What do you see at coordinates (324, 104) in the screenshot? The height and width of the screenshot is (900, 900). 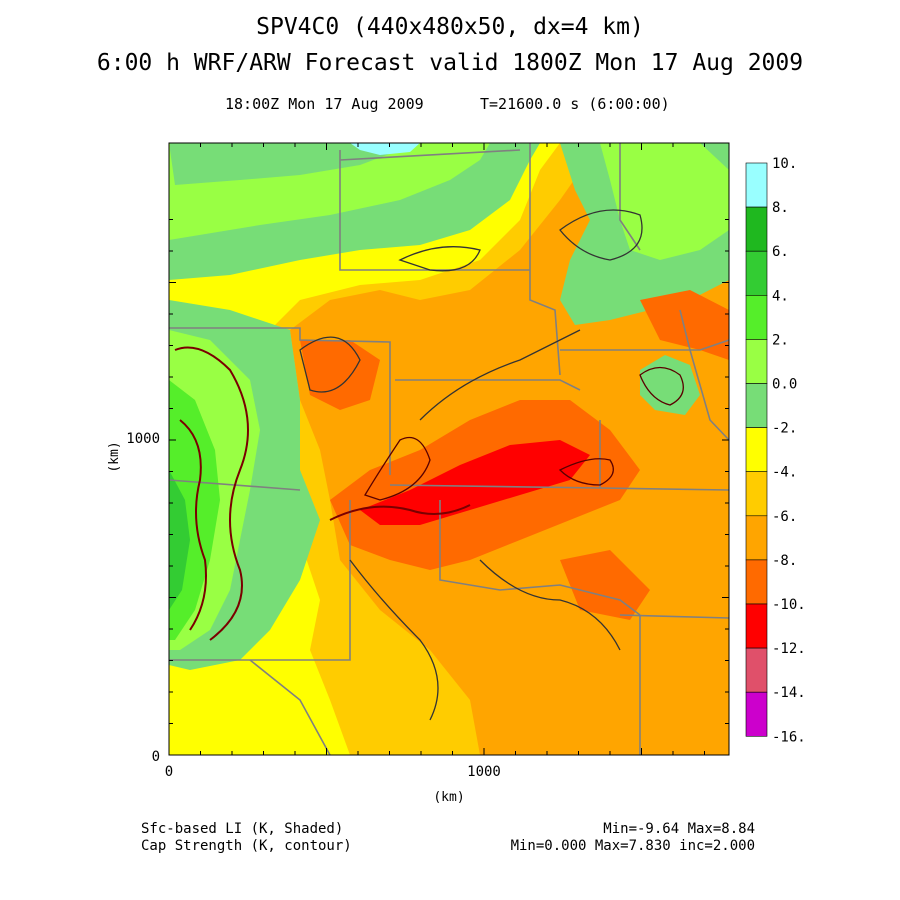 I see `valid-time: 18:00Z Mon 17 Aug 2009` at bounding box center [324, 104].